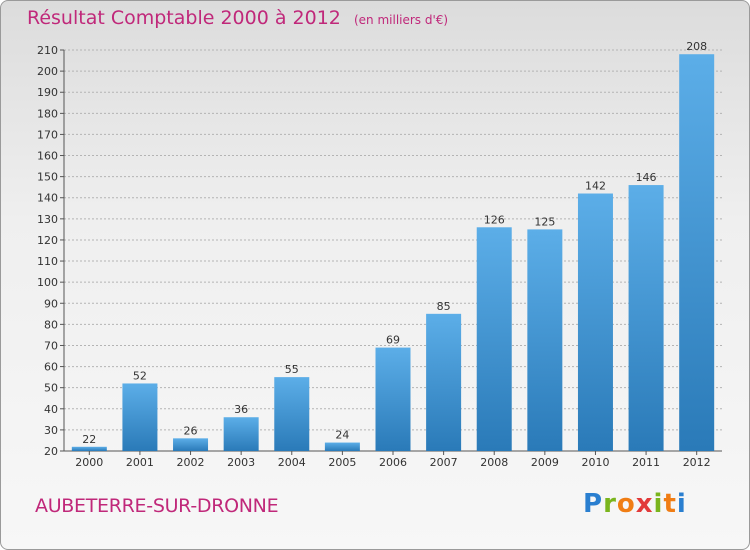 The height and width of the screenshot is (550, 750). I want to click on bar-2011, so click(646, 318).